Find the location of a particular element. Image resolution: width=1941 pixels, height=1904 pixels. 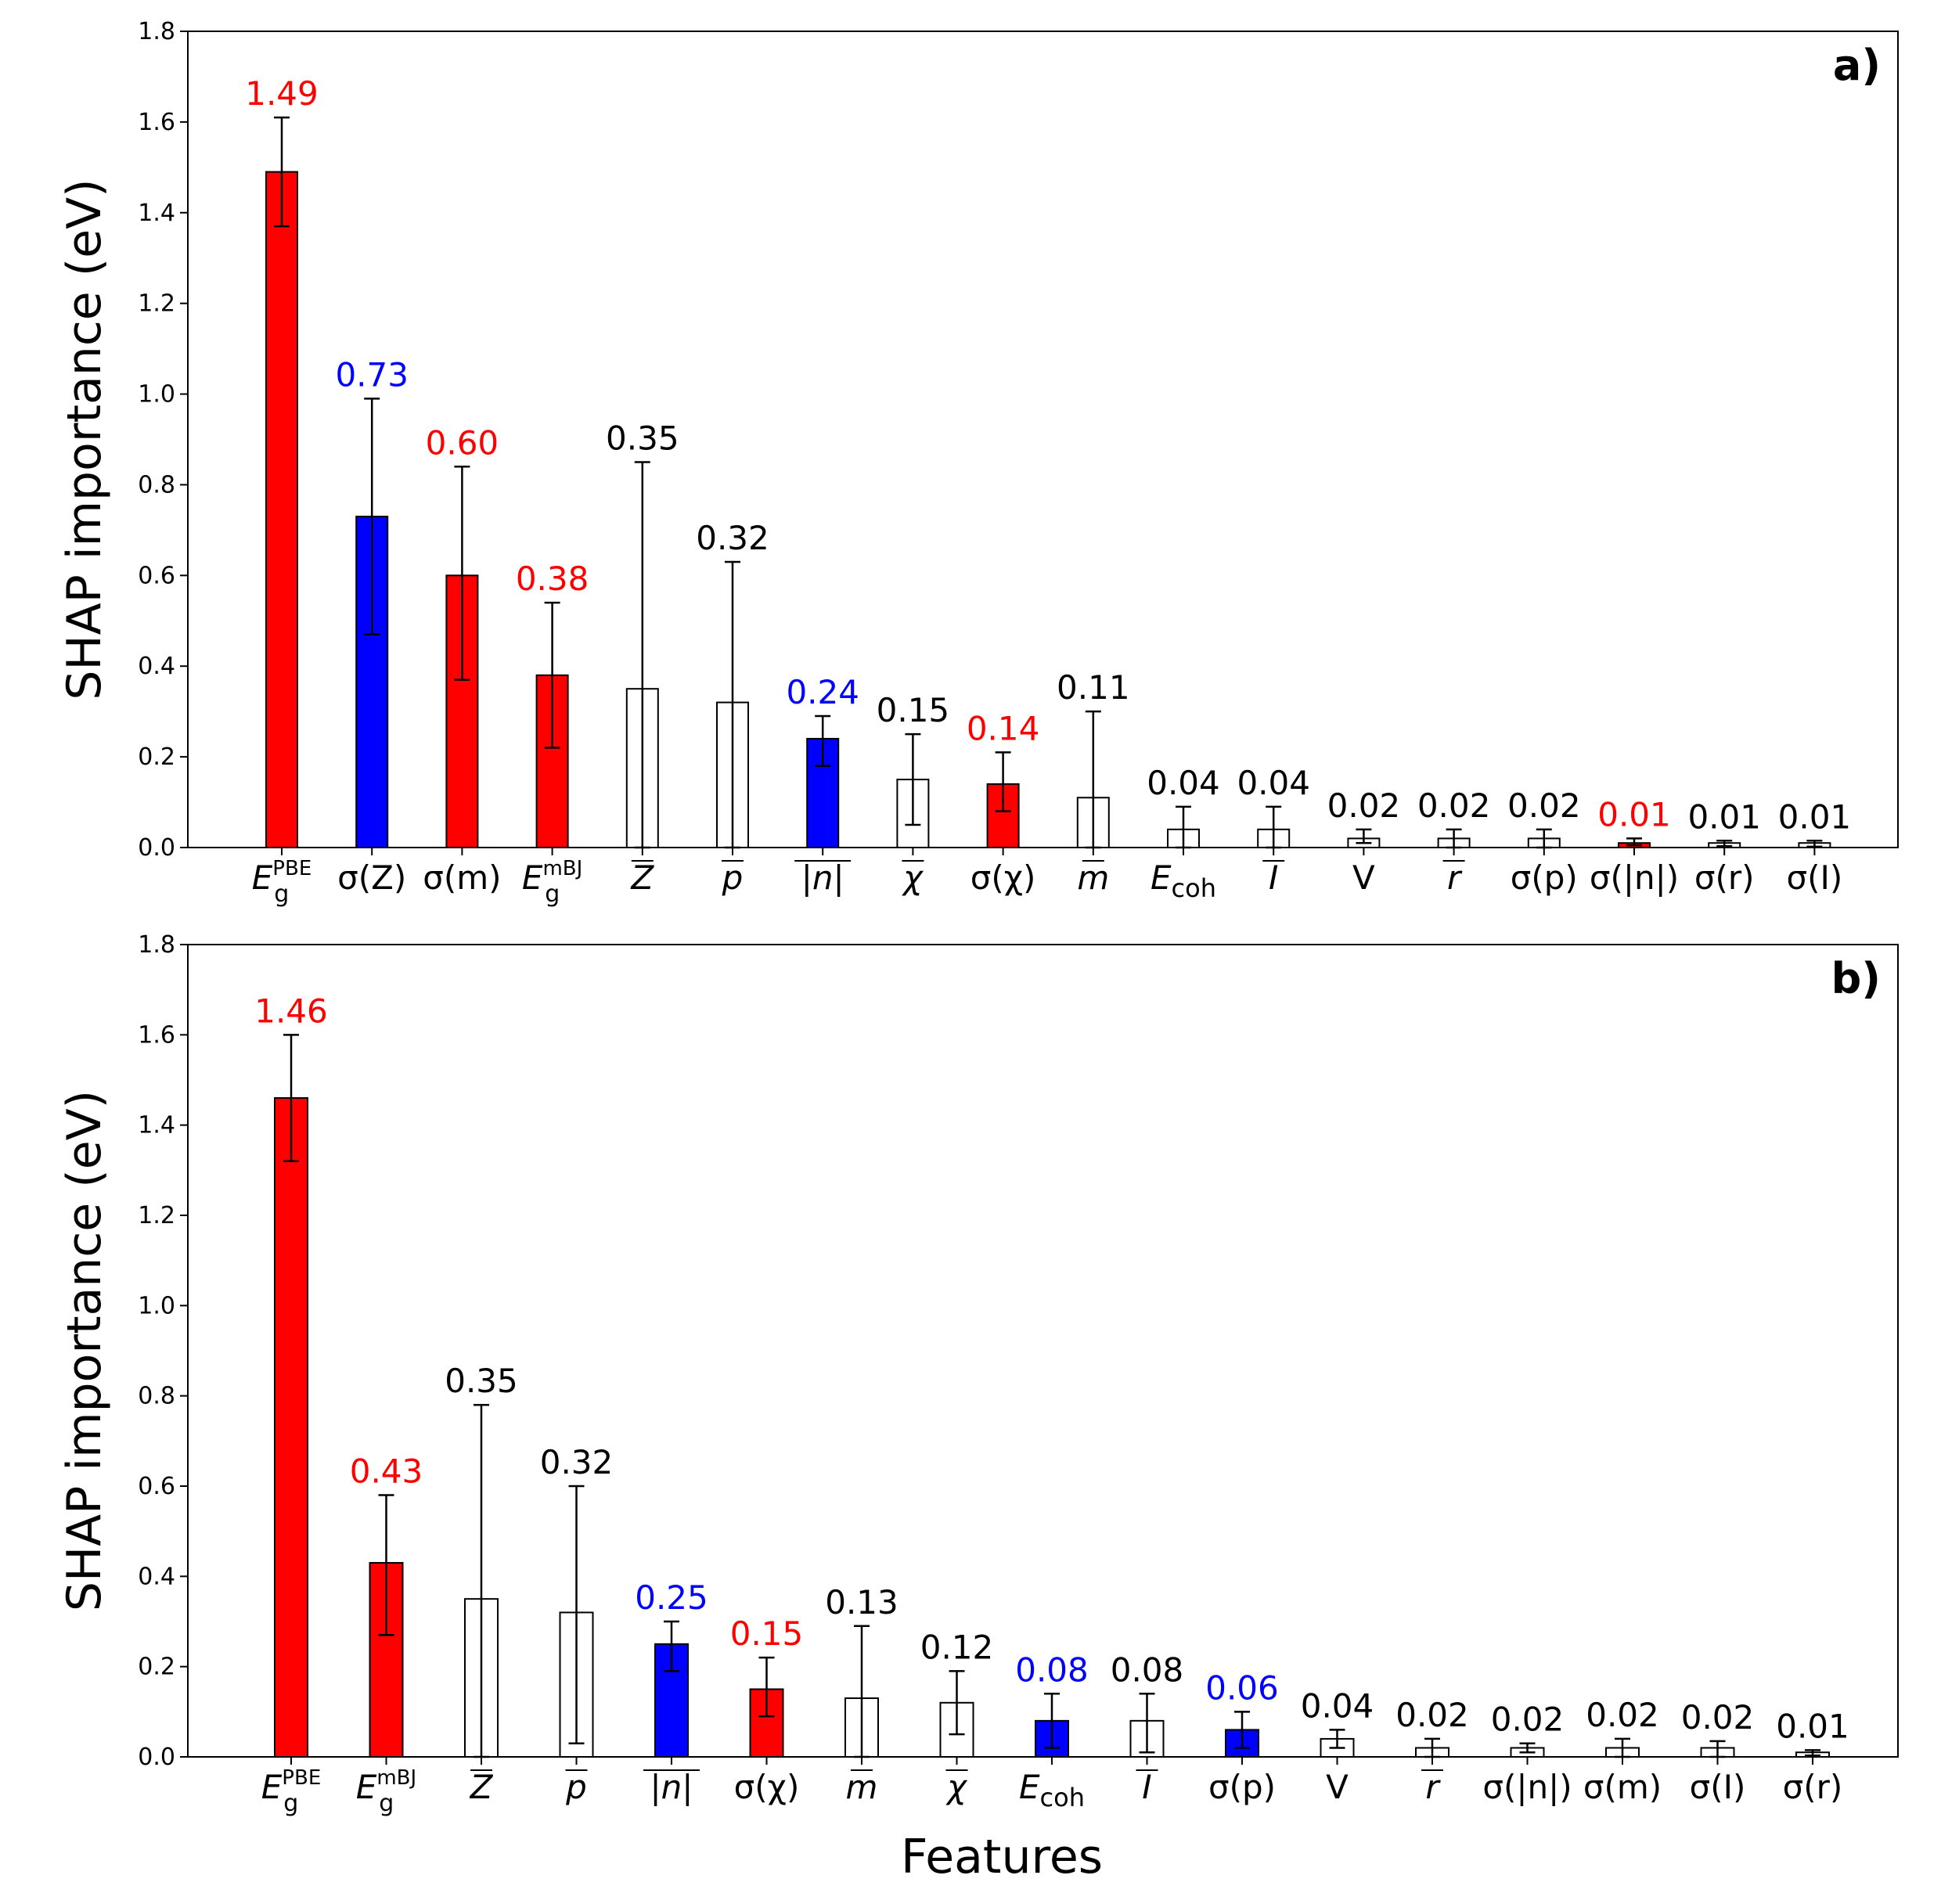

category-label: |n| is located at coordinates (671, 1787).